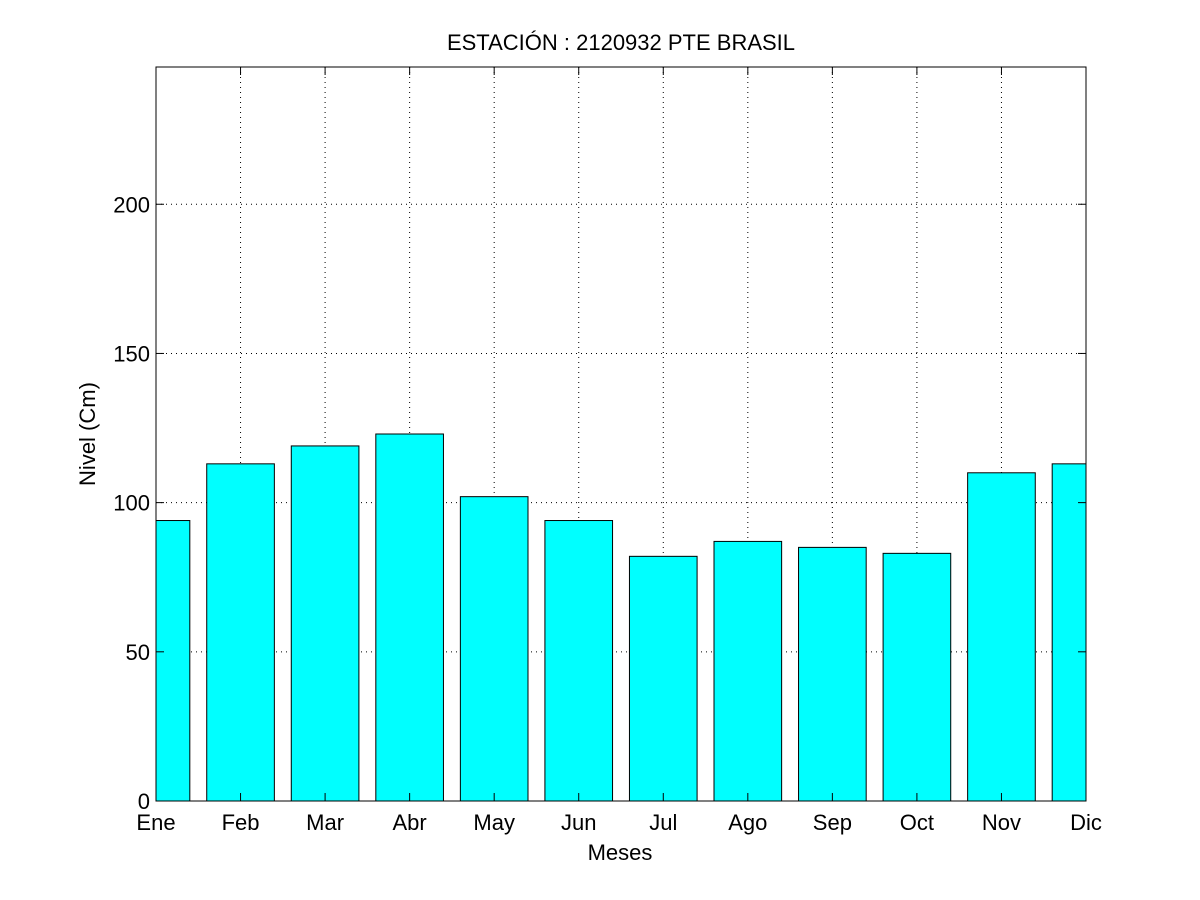 The width and height of the screenshot is (1200, 900). What do you see at coordinates (173, 660) in the screenshot?
I see `bar-ene` at bounding box center [173, 660].